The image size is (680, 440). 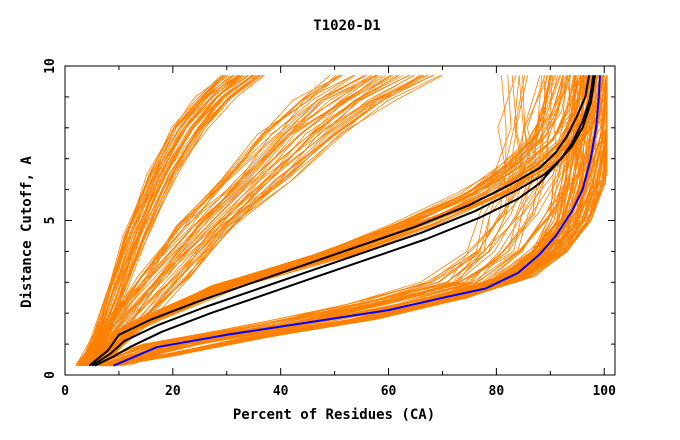 What do you see at coordinates (50, 221) in the screenshot?
I see `y-tick-label-5: 5` at bounding box center [50, 221].